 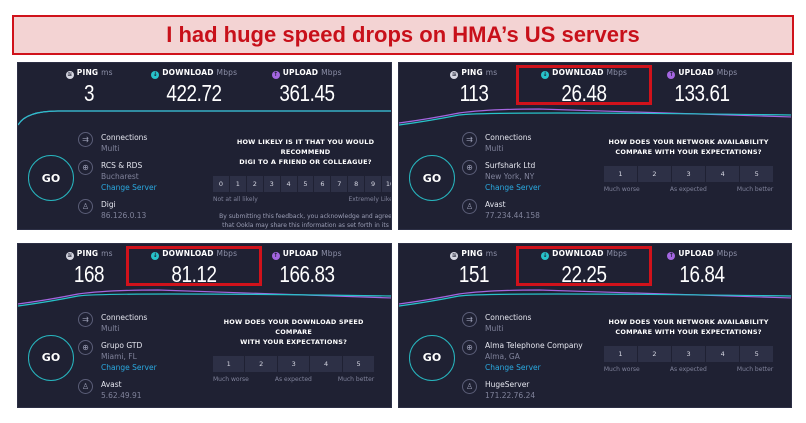 What do you see at coordinates (89, 87) in the screenshot?
I see `ping-stat: ≋ PING ms 3` at bounding box center [89, 87].